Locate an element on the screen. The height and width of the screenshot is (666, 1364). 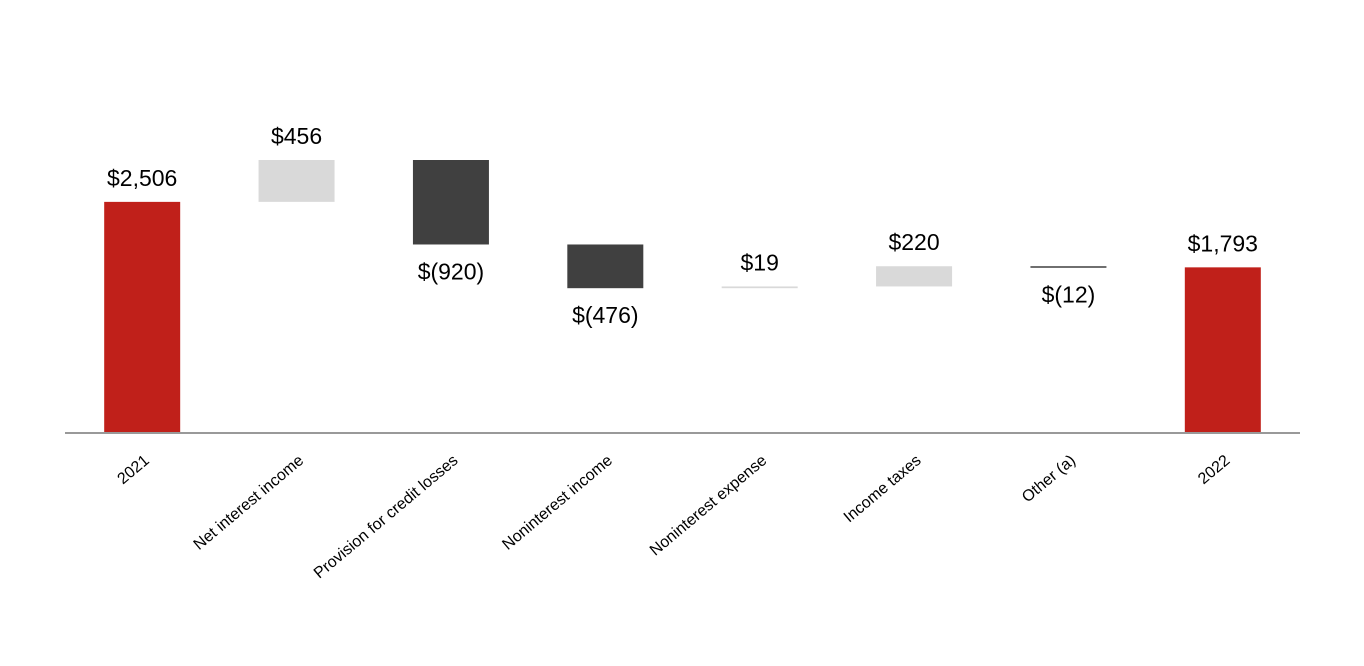
x-tick-label: Other (a) is located at coordinates (1049, 479).